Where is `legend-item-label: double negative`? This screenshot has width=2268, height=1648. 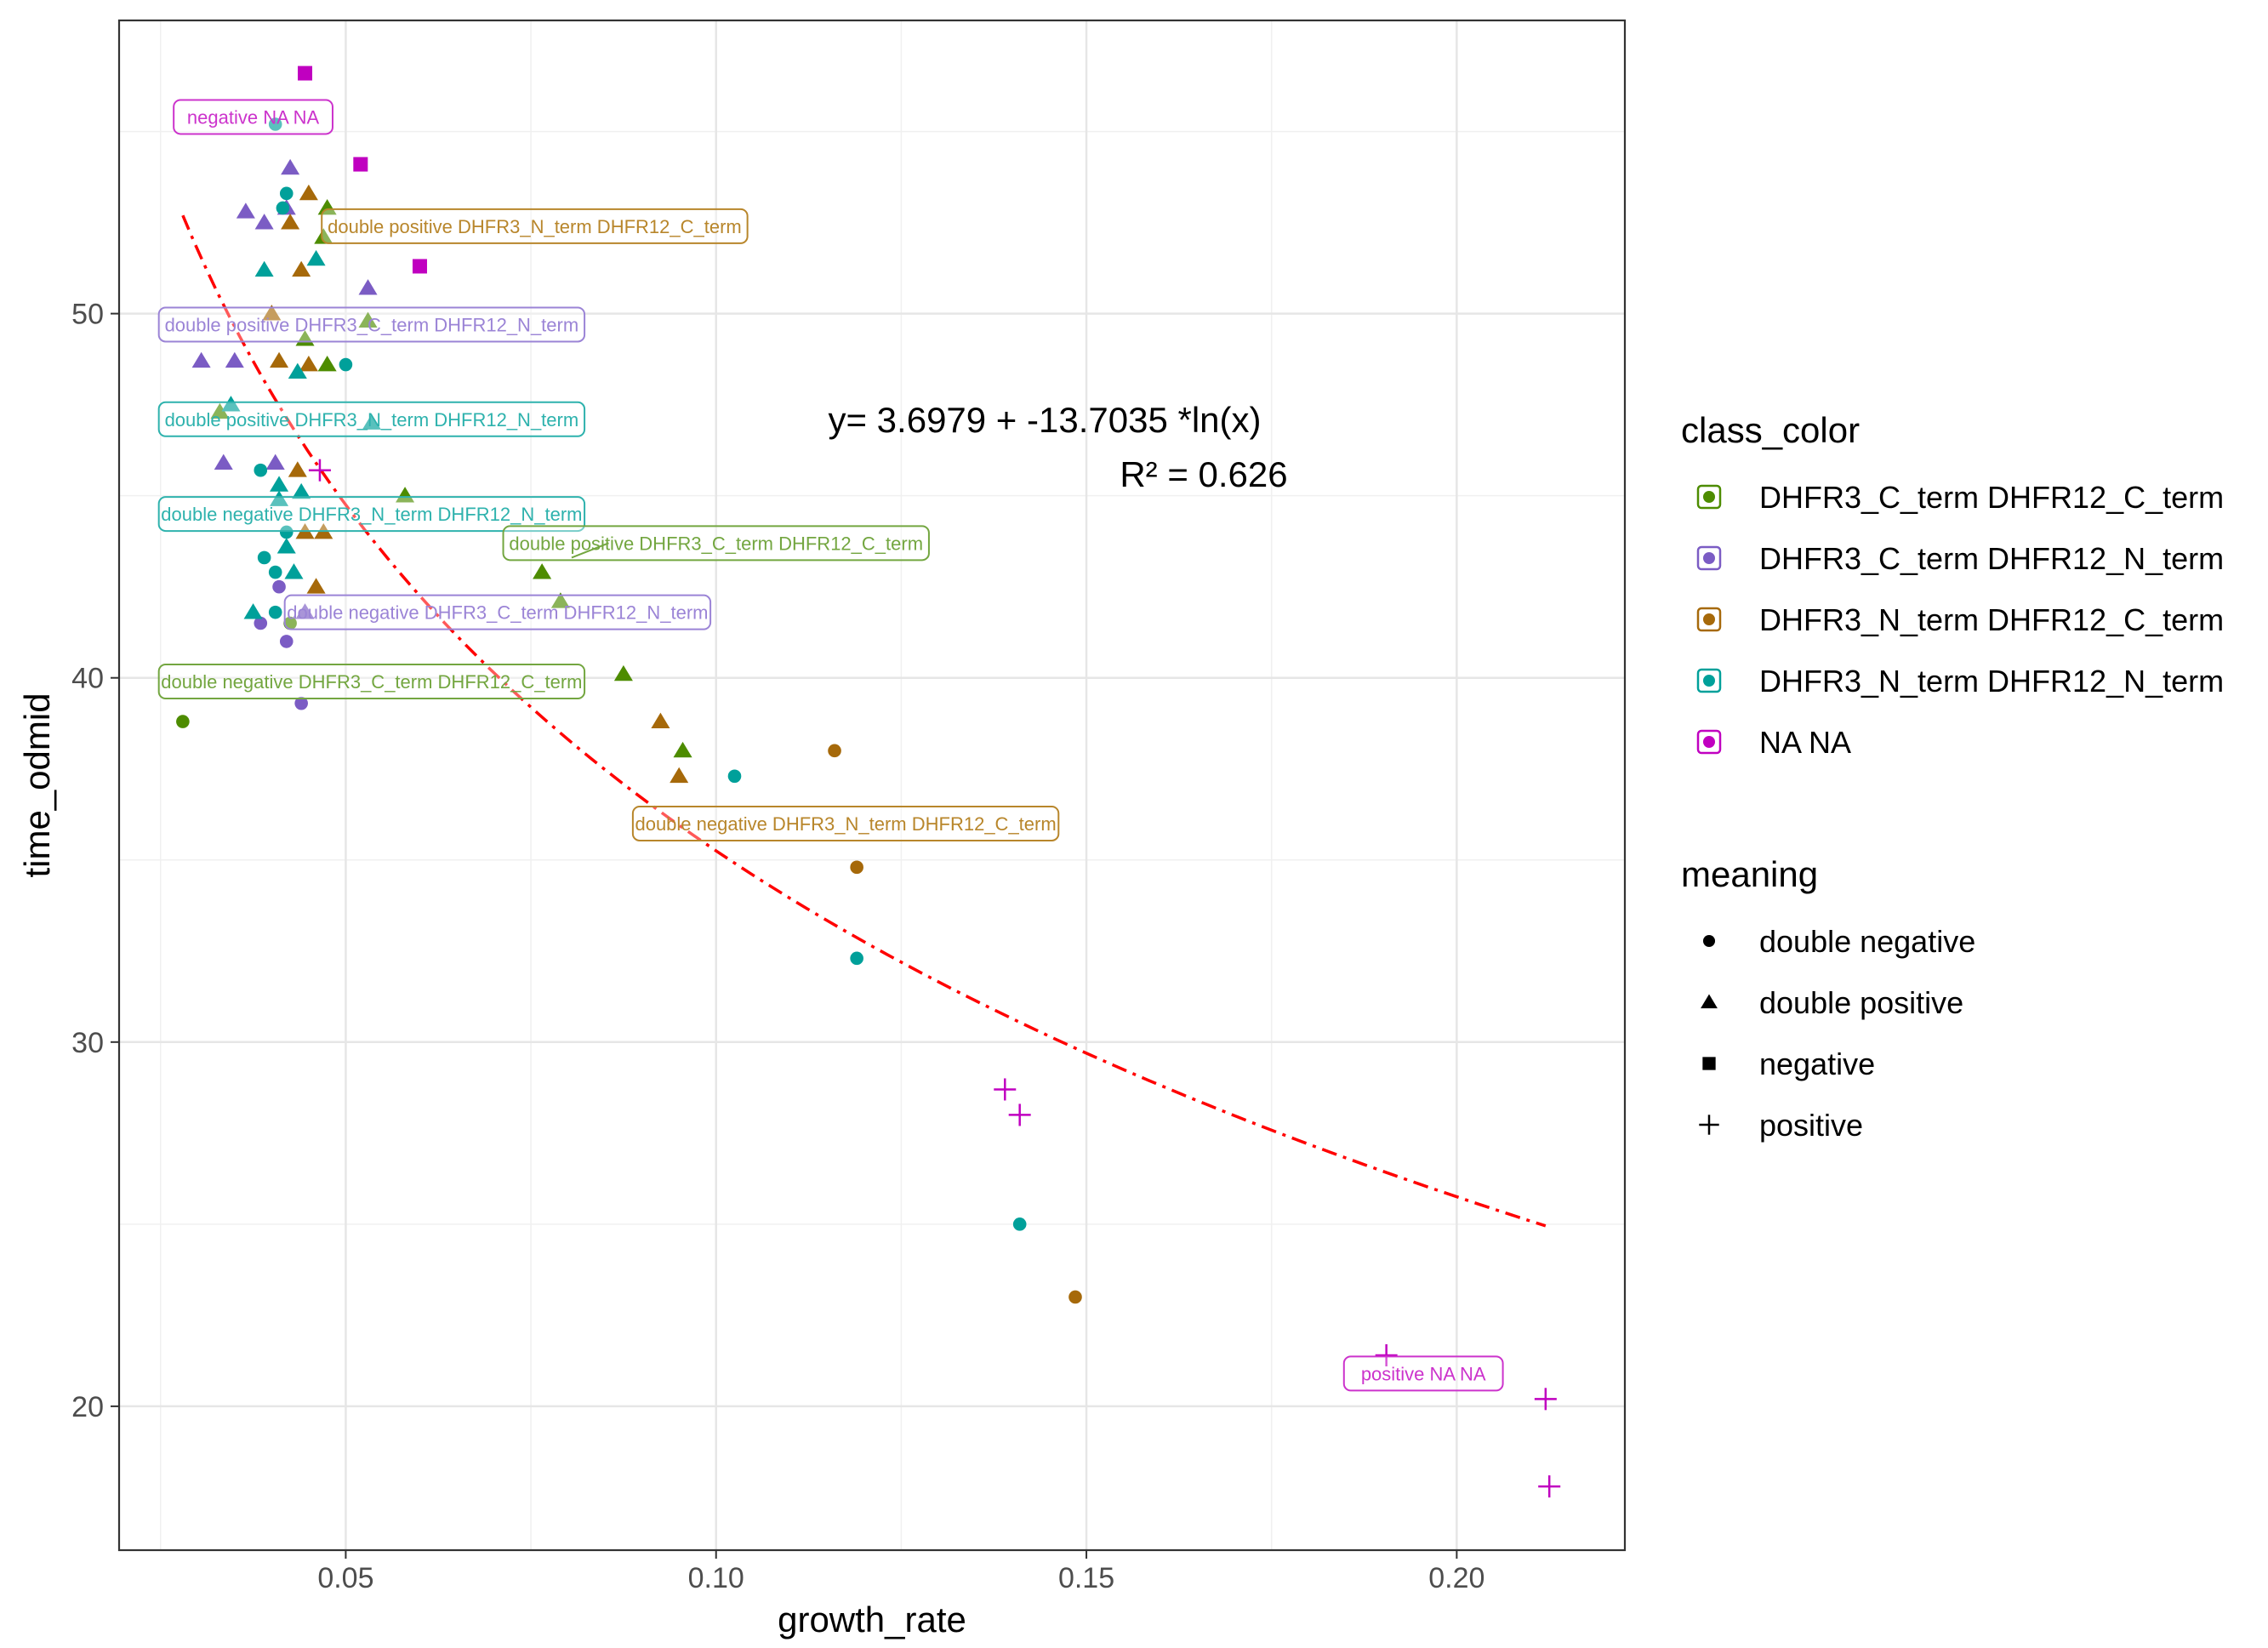 legend-item-label: double negative is located at coordinates (1867, 941).